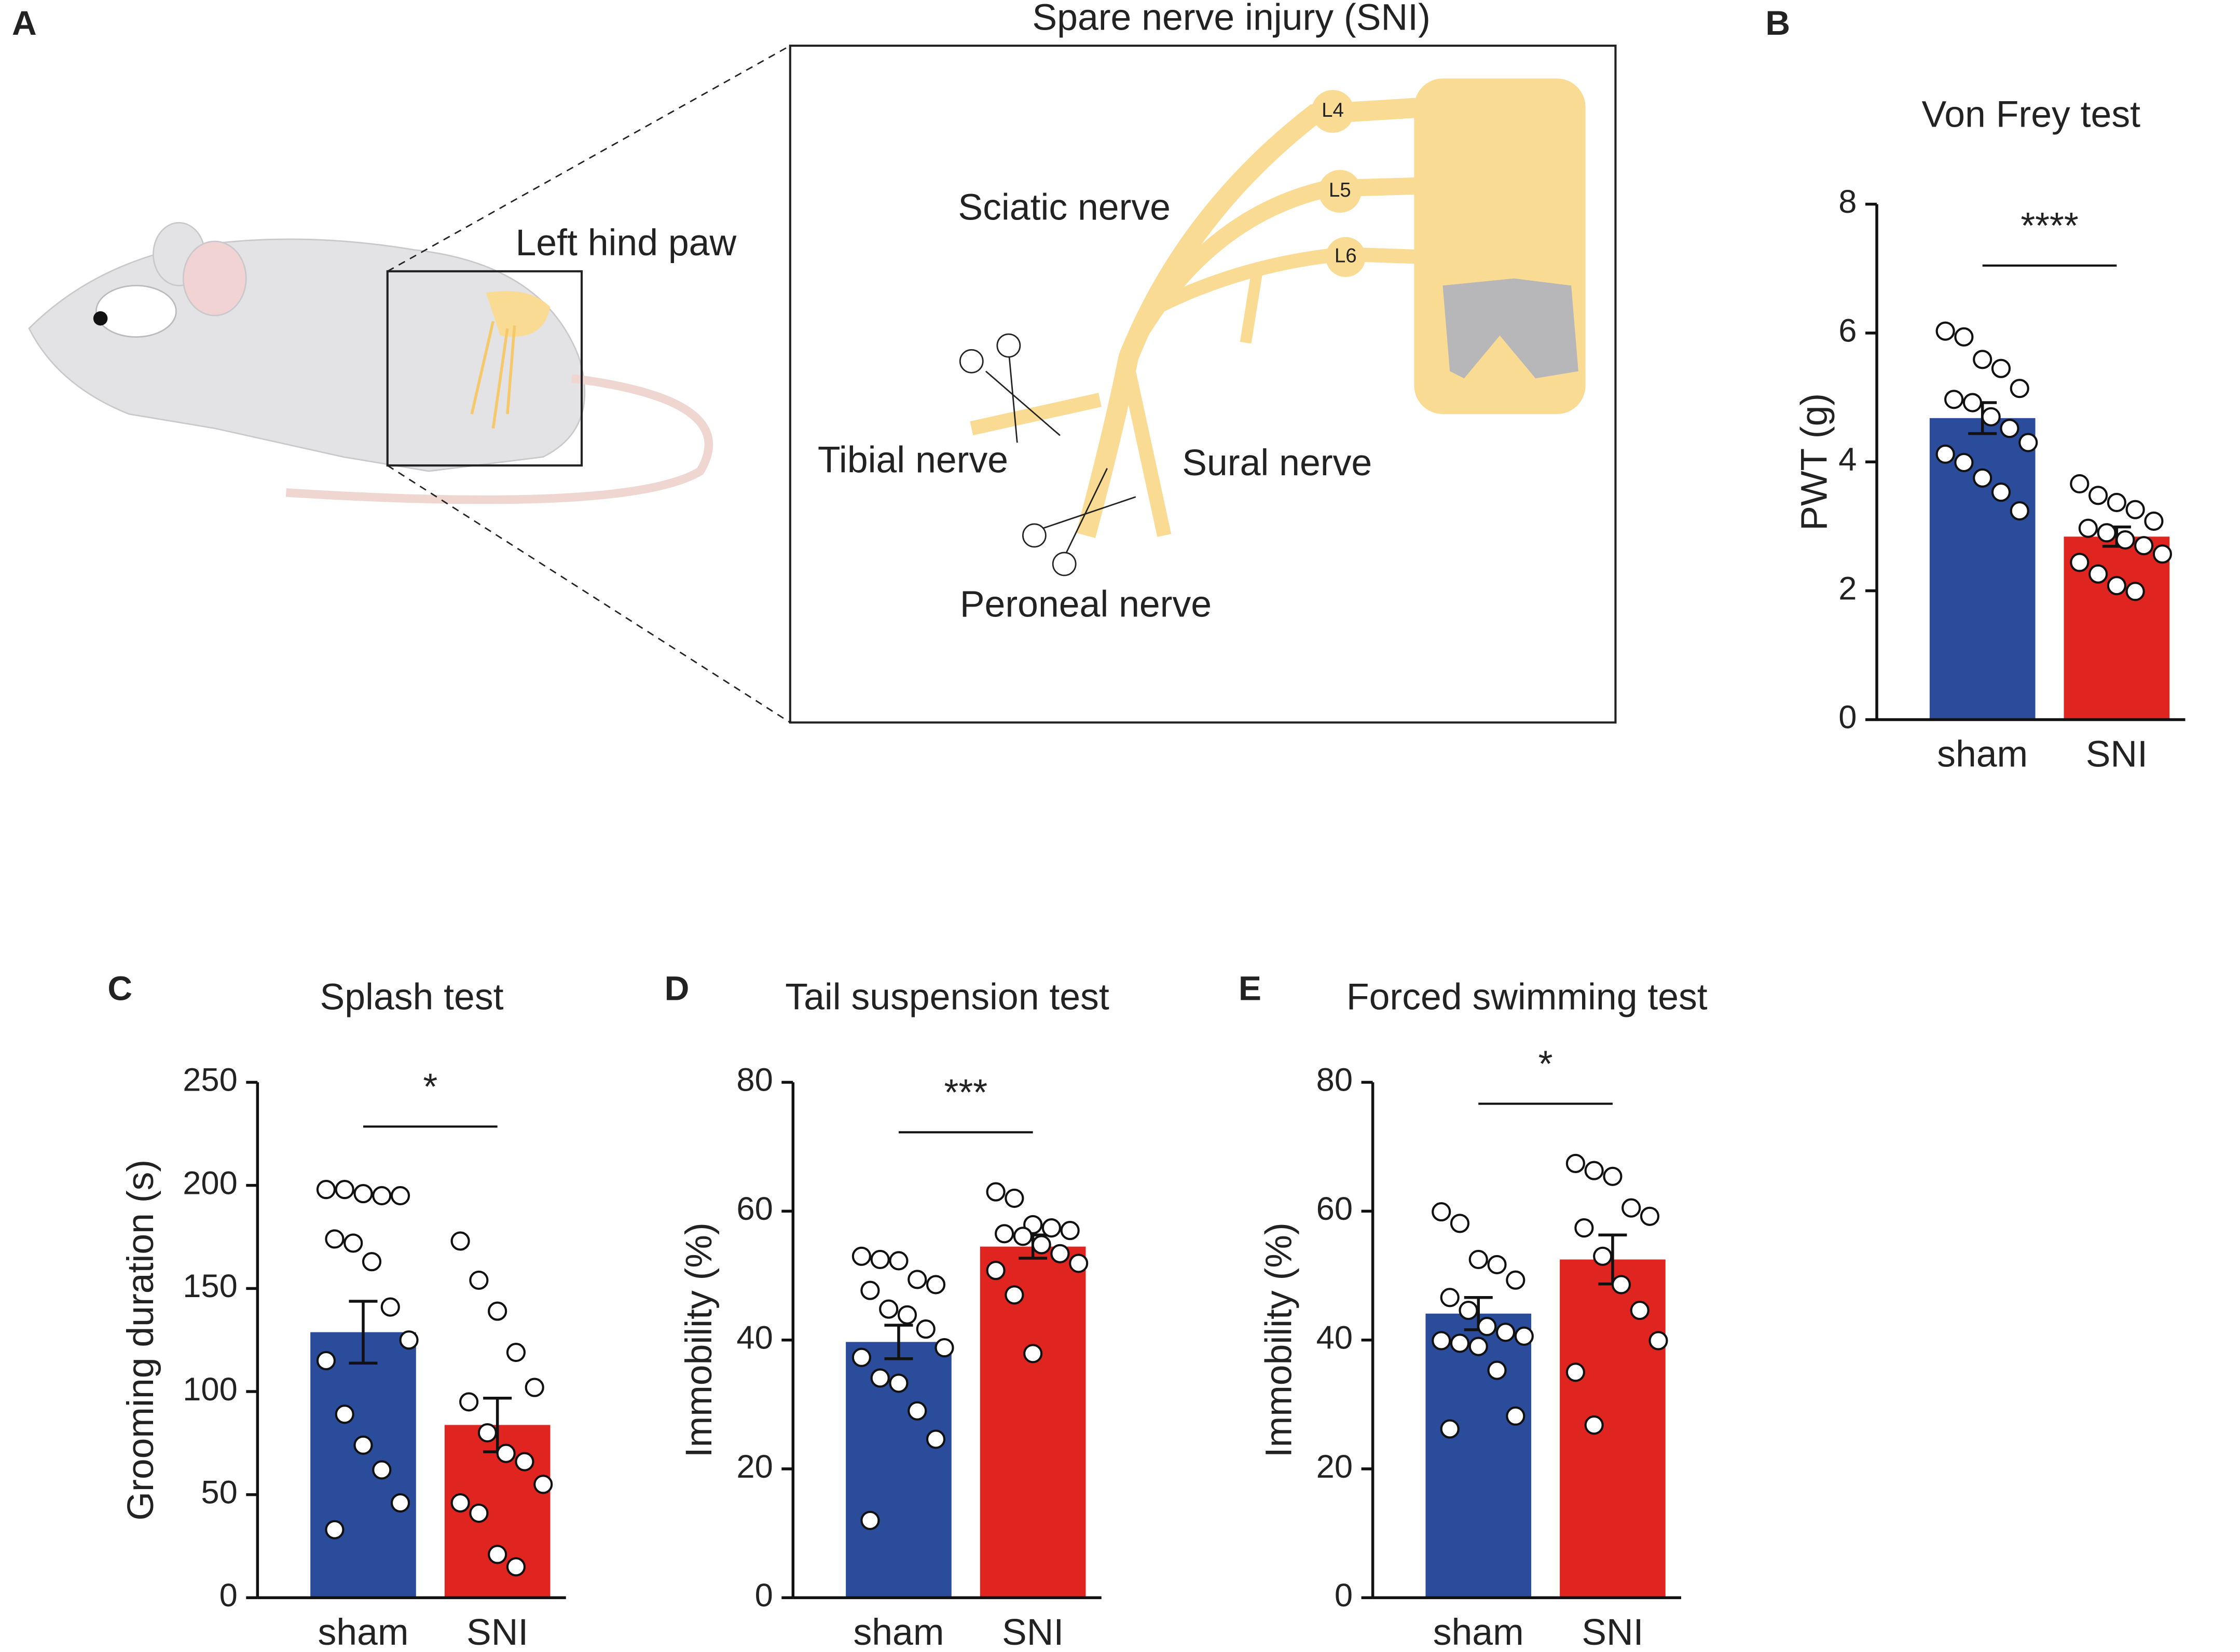  Describe the element at coordinates (1086, 604) in the screenshot. I see `nerve-label: Peroneal nerve` at that location.